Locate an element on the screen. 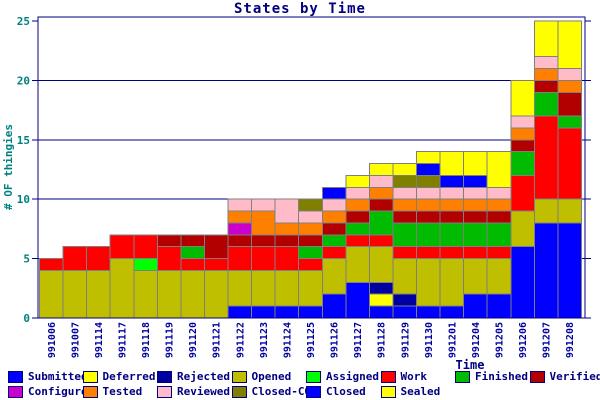  x-tick-label: 991123 is located at coordinates (264, 340).